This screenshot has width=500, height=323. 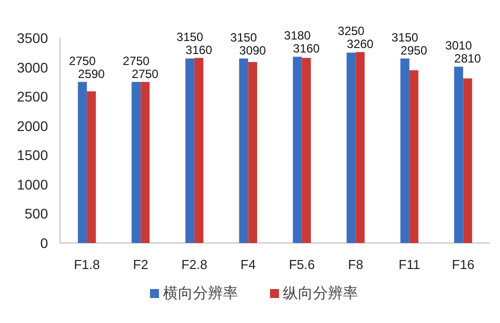 I want to click on x-tick-label: F2, so click(x=140, y=264).